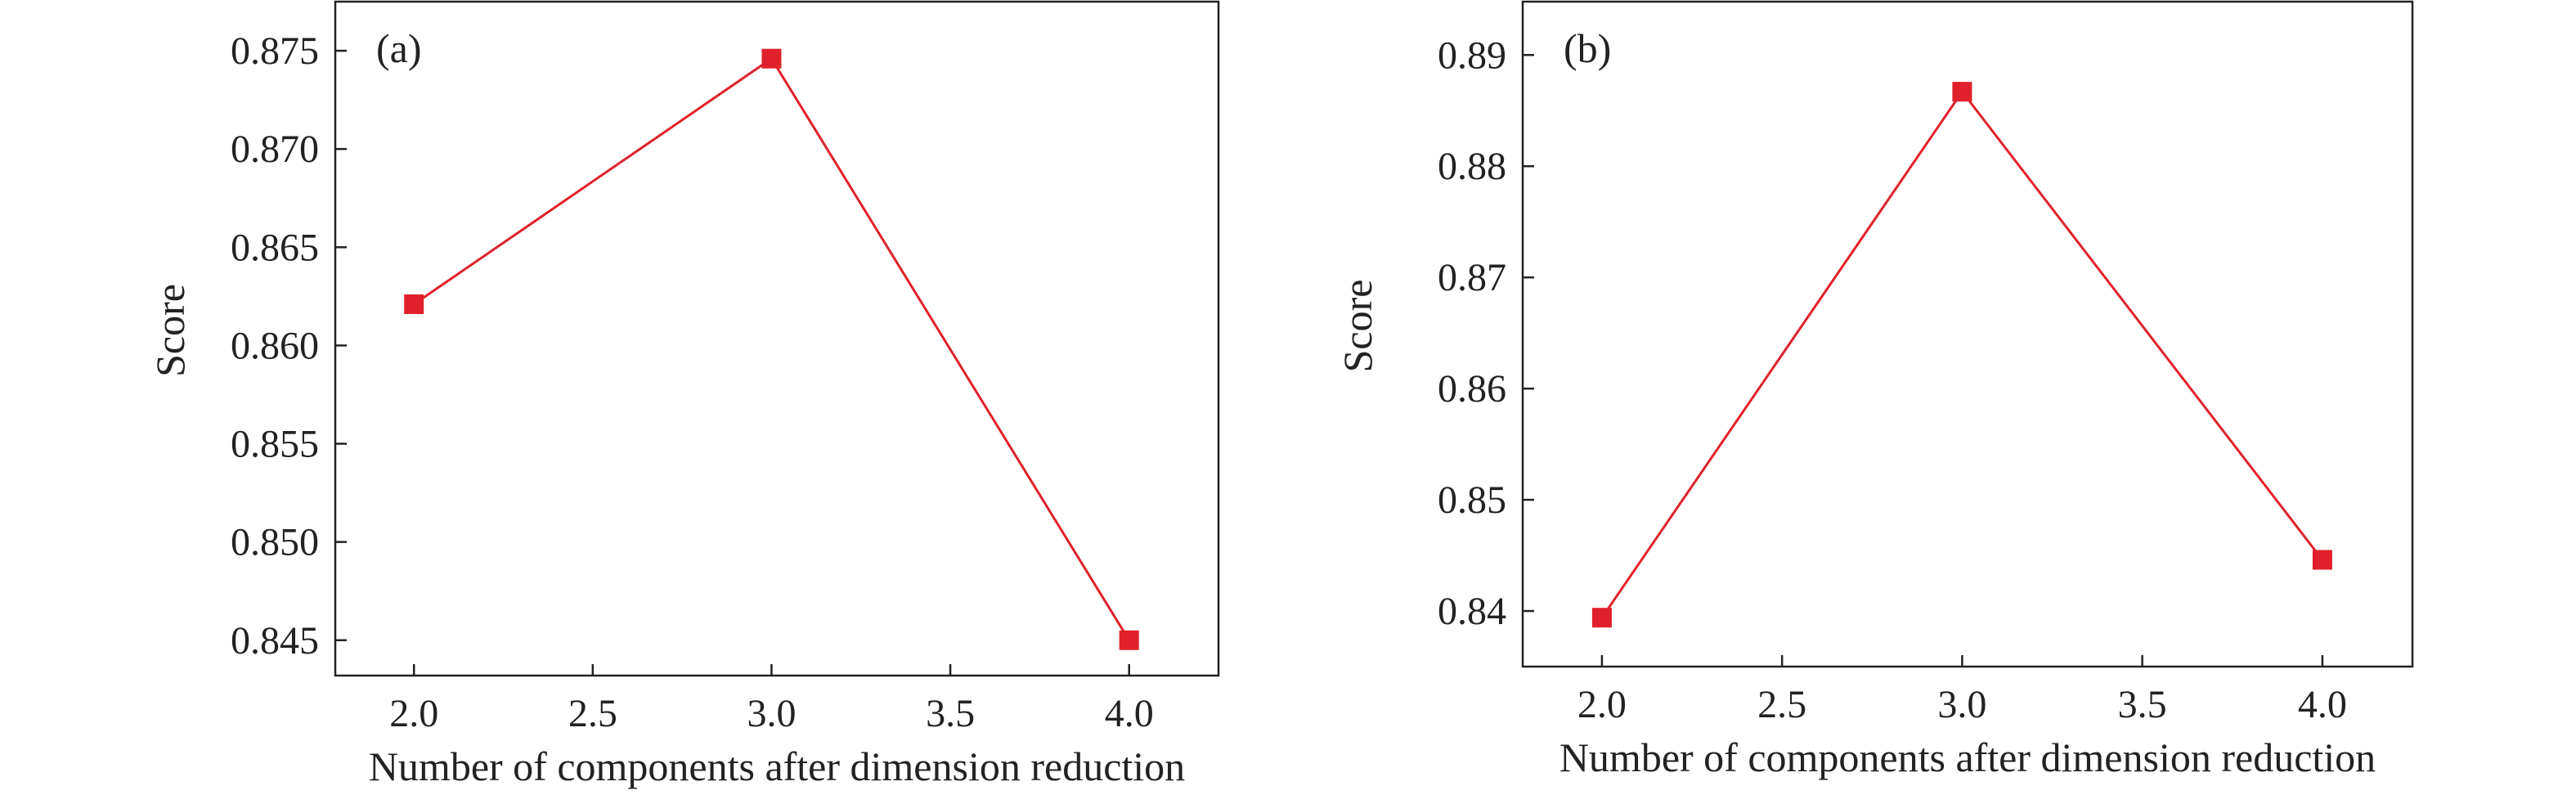  What do you see at coordinates (1472, 389) in the screenshot?
I see `chart-b-y-tick-label: 0.86` at bounding box center [1472, 389].